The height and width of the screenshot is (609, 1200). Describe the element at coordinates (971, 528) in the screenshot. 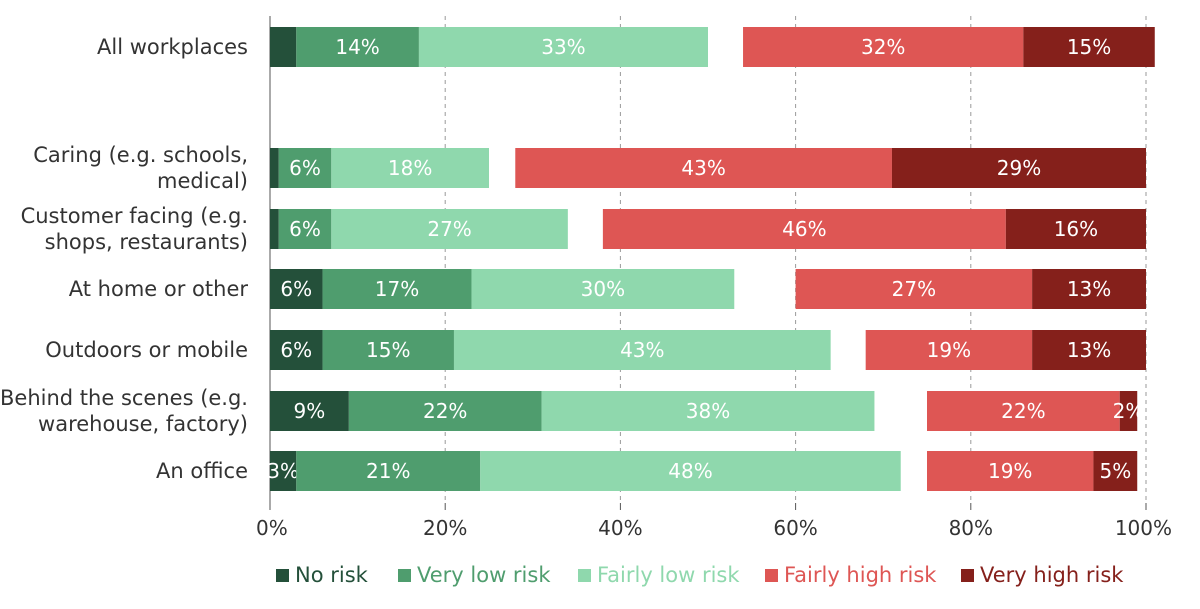

I see `x-tick-label: 80%` at that location.